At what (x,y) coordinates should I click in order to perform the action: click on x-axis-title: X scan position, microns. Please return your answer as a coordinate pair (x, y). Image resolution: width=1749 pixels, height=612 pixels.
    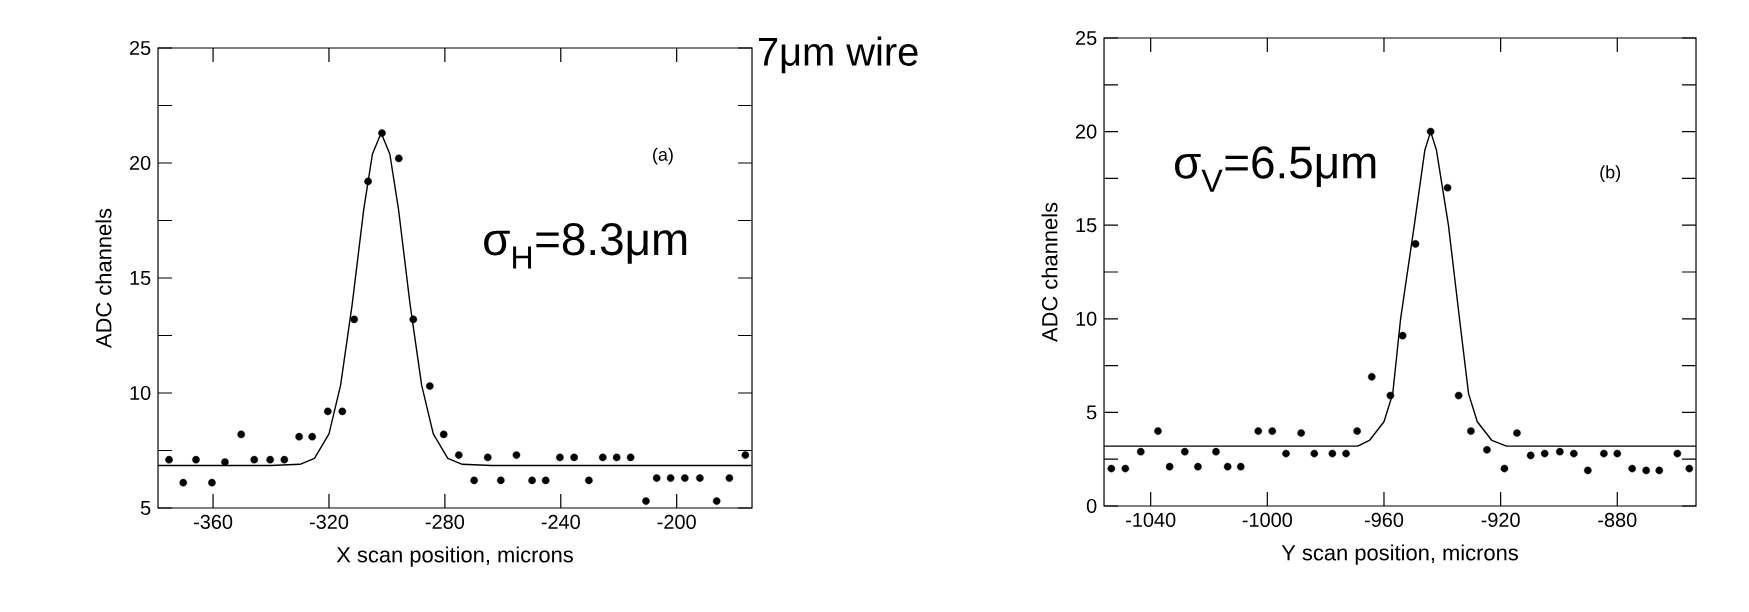
    Looking at the image, I should click on (454, 556).